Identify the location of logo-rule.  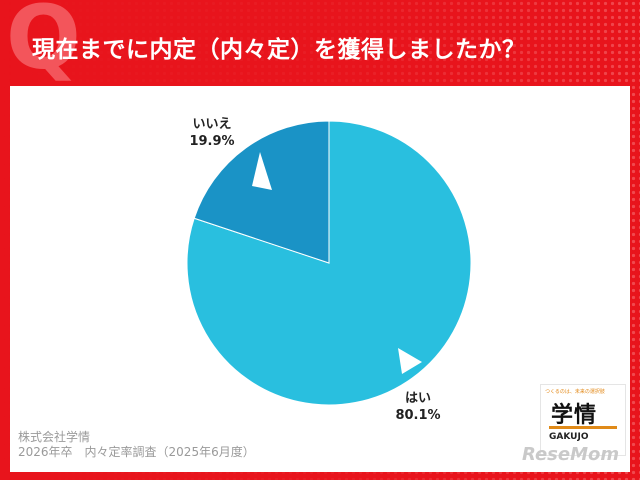
(583, 427).